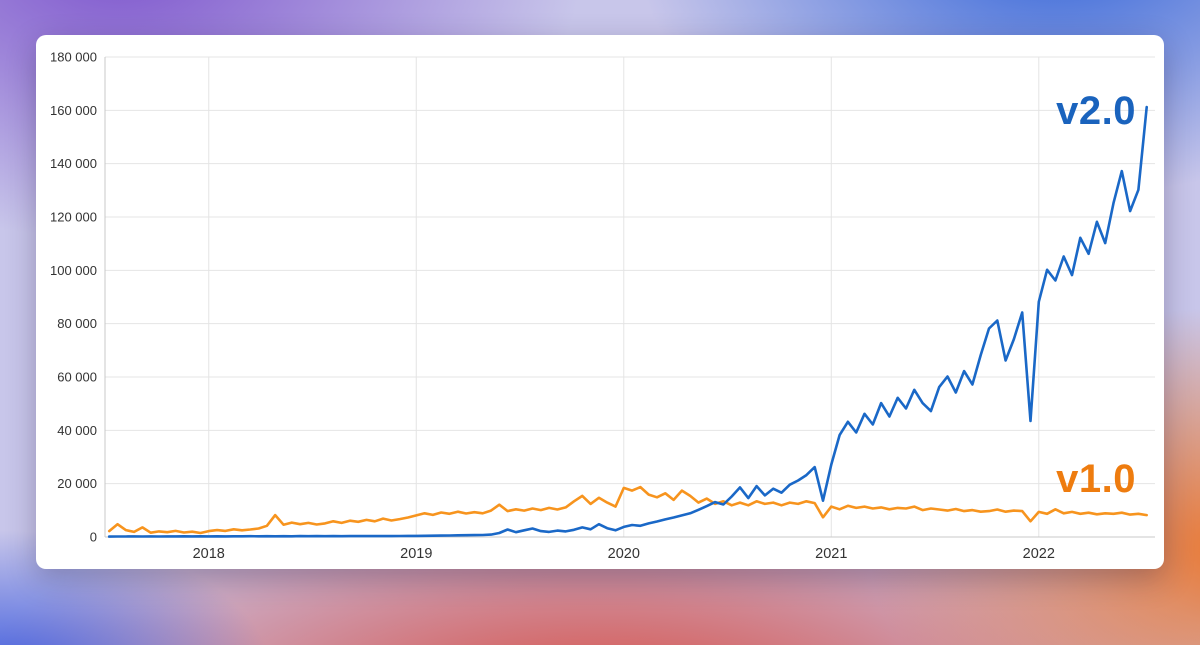 Image resolution: width=1200 pixels, height=645 pixels. What do you see at coordinates (77, 483) in the screenshot?
I see `y-tick-label: 20 000` at bounding box center [77, 483].